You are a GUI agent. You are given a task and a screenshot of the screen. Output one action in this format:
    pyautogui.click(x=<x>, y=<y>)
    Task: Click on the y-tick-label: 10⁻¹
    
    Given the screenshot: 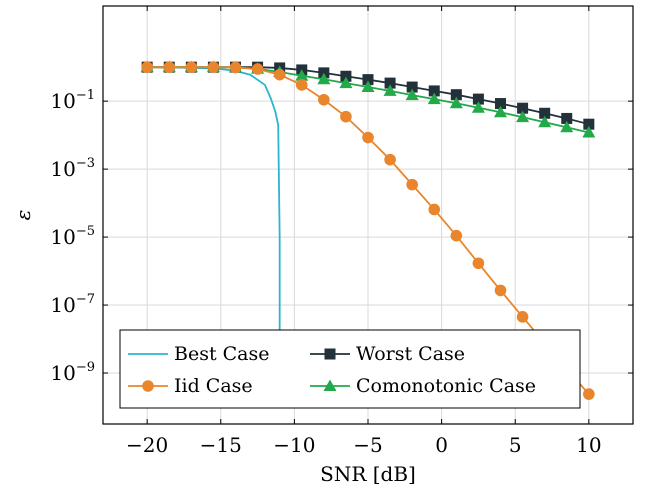 What is the action you would take?
    pyautogui.click(x=72, y=100)
    